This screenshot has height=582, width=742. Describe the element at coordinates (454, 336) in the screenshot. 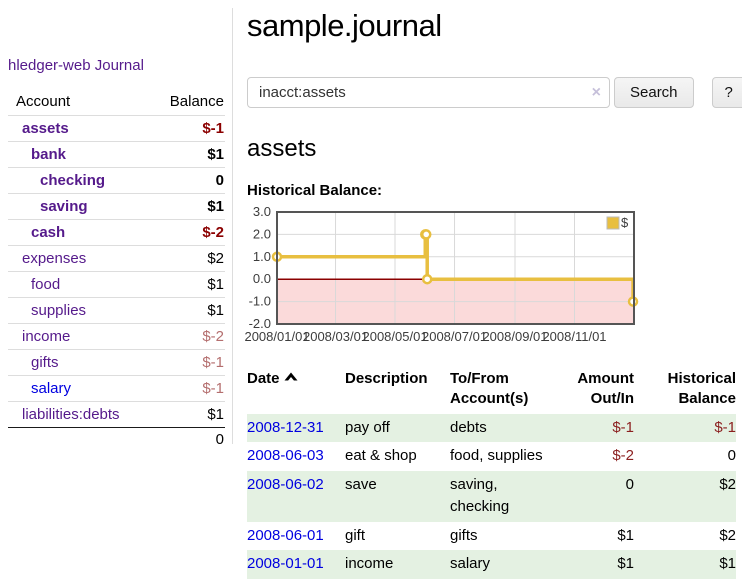

I see `chart-tick-label: 2008/07/01` at that location.